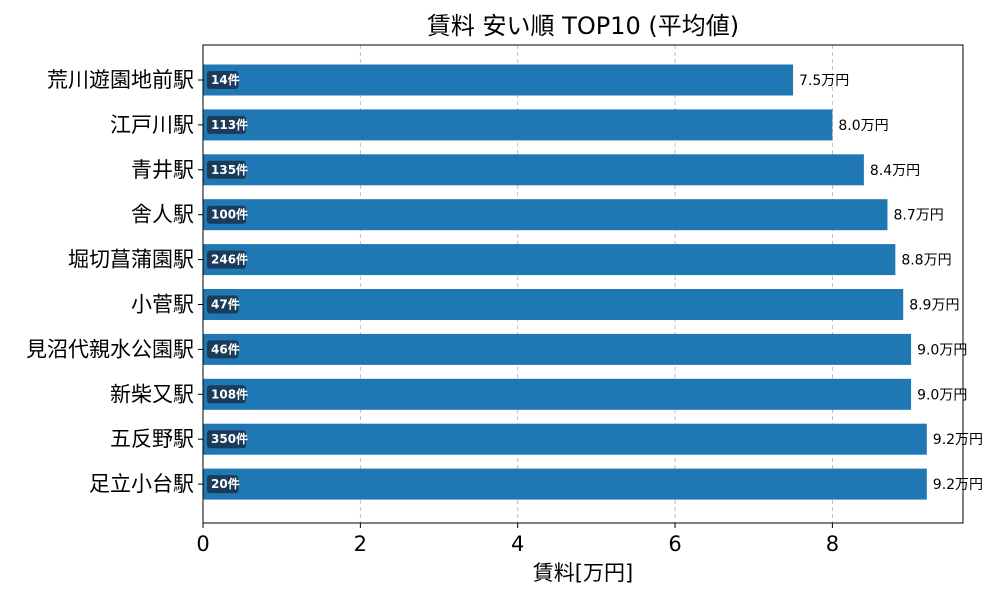  Describe the element at coordinates (863, 126) in the screenshot. I see `value-label: 8.0万円` at that location.